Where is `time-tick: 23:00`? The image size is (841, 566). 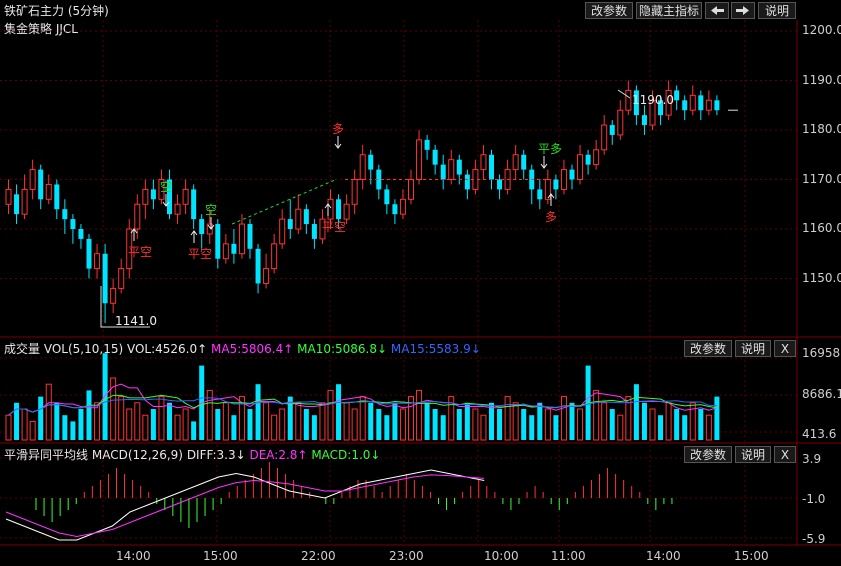 time-tick: 23:00 is located at coordinates (406, 556).